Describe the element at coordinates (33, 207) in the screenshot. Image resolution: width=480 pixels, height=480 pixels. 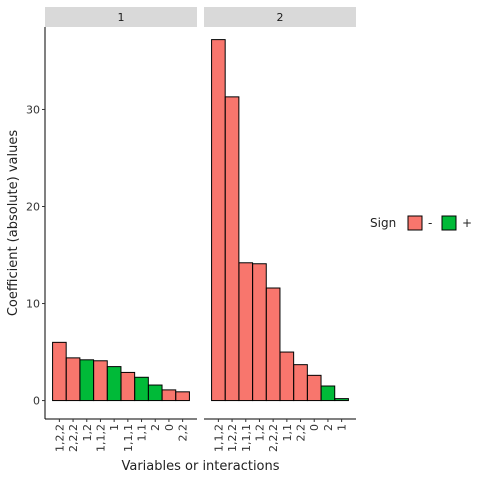
I see `y-tick-label: 20` at that location.